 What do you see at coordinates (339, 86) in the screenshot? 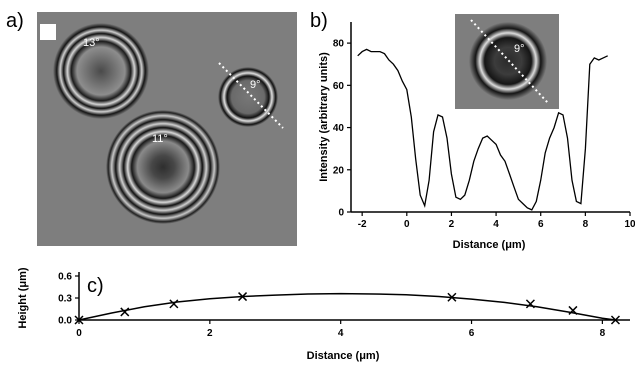
I see `y-tick-label: 60` at bounding box center [339, 86].